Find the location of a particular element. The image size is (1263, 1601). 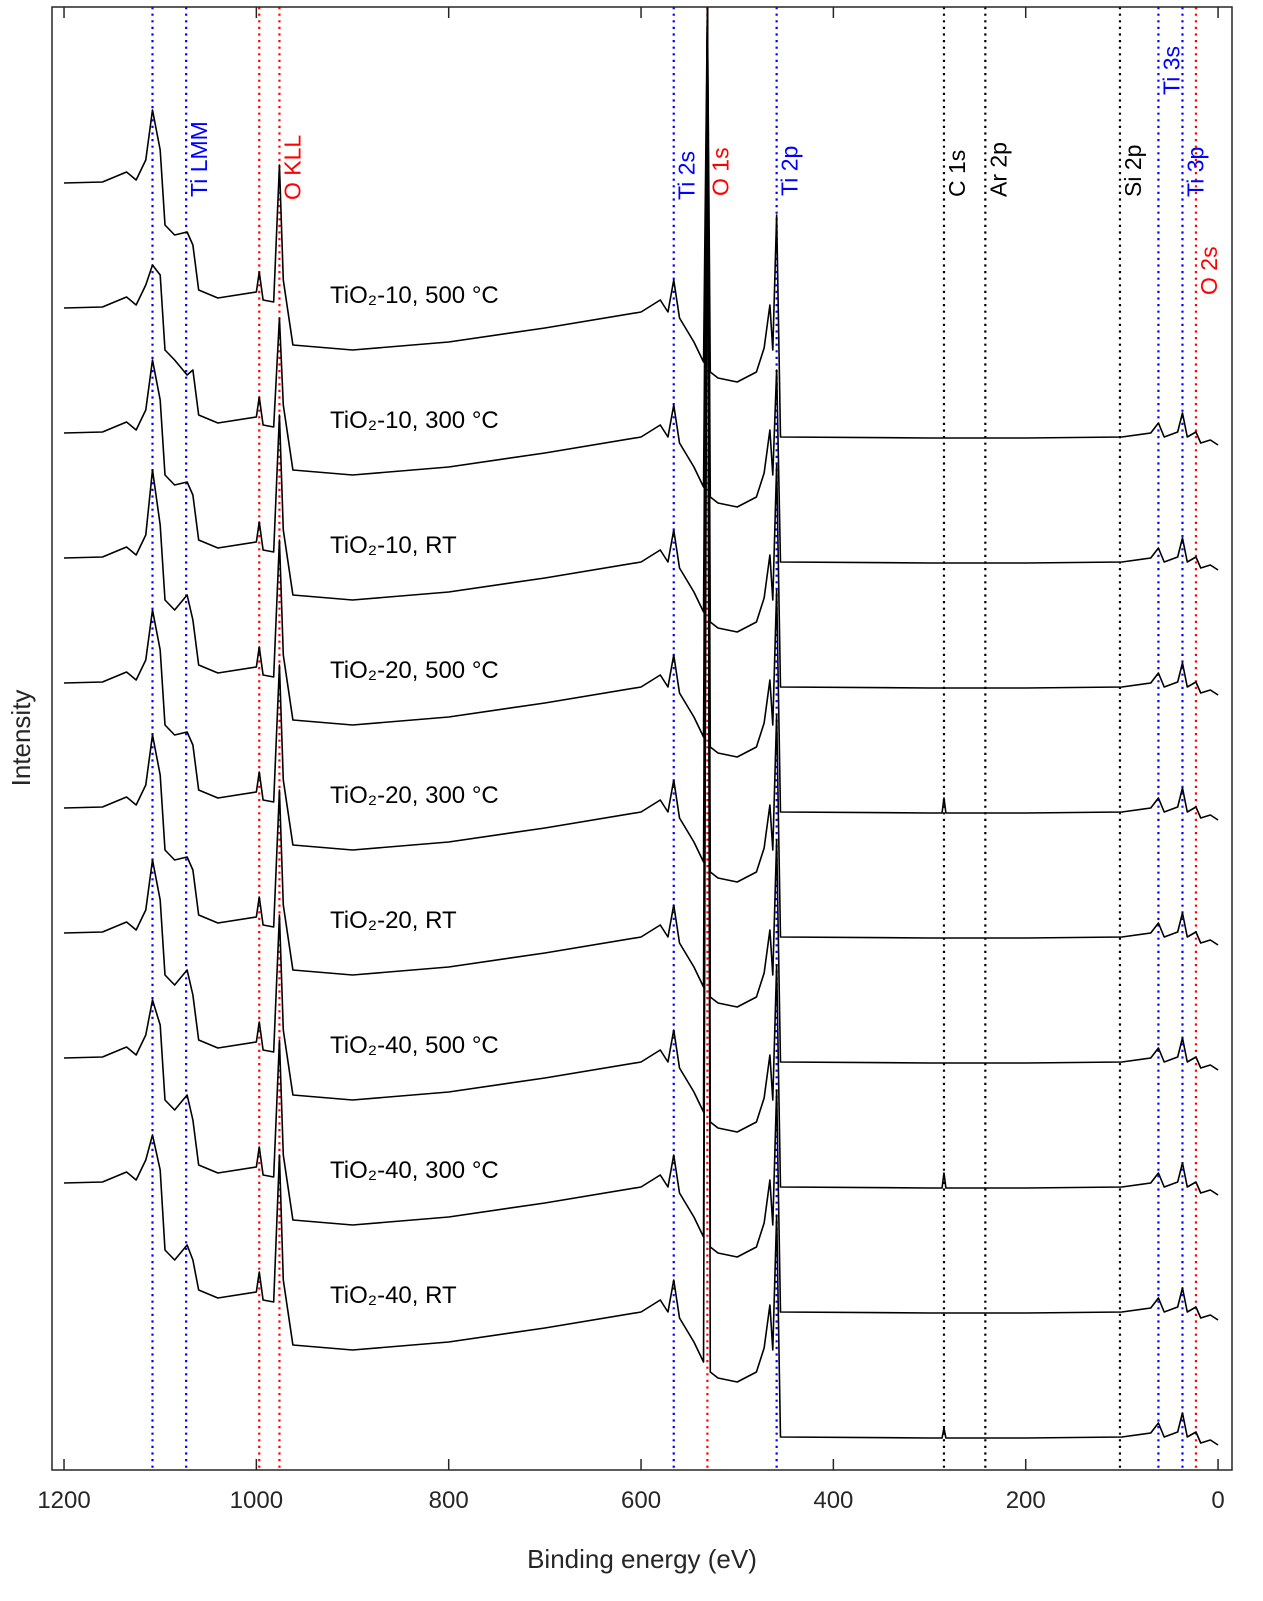

reference-label: Si 2p is located at coordinates (1133, 171).